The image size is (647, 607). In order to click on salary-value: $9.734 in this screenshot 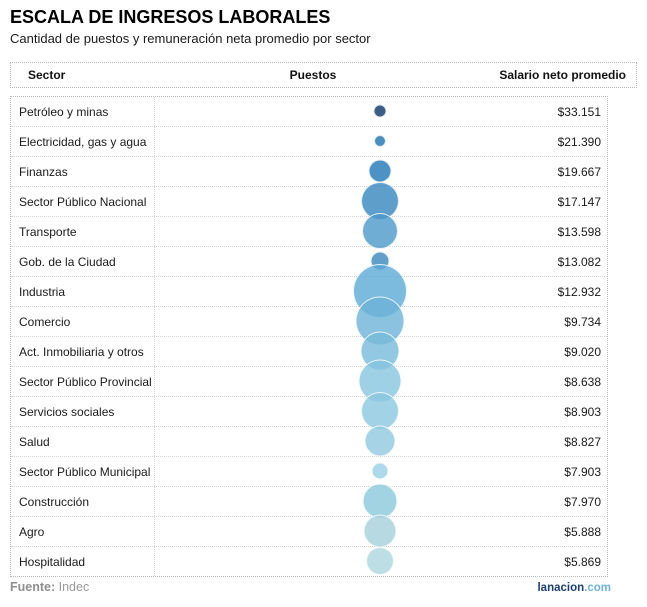, I will do `click(582, 321)`.